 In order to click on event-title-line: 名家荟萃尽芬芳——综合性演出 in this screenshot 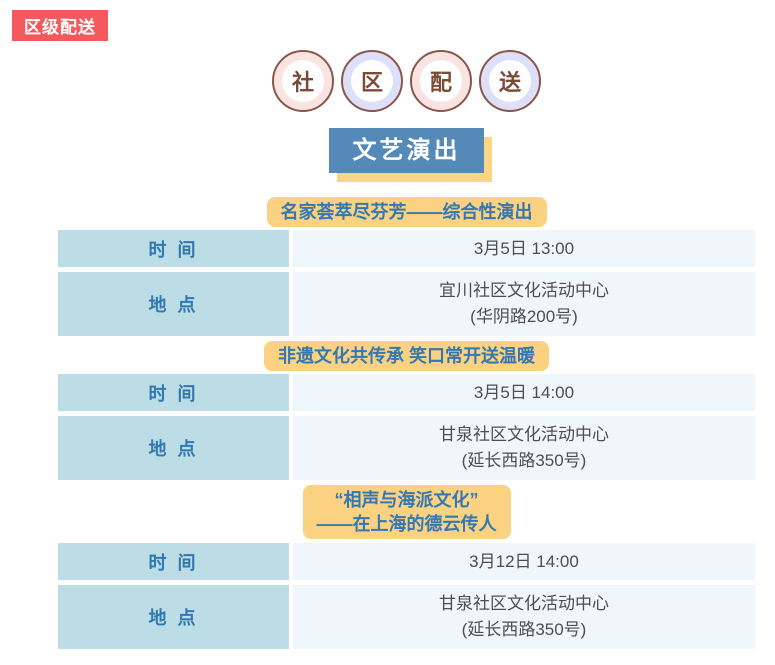, I will do `click(406, 212)`.